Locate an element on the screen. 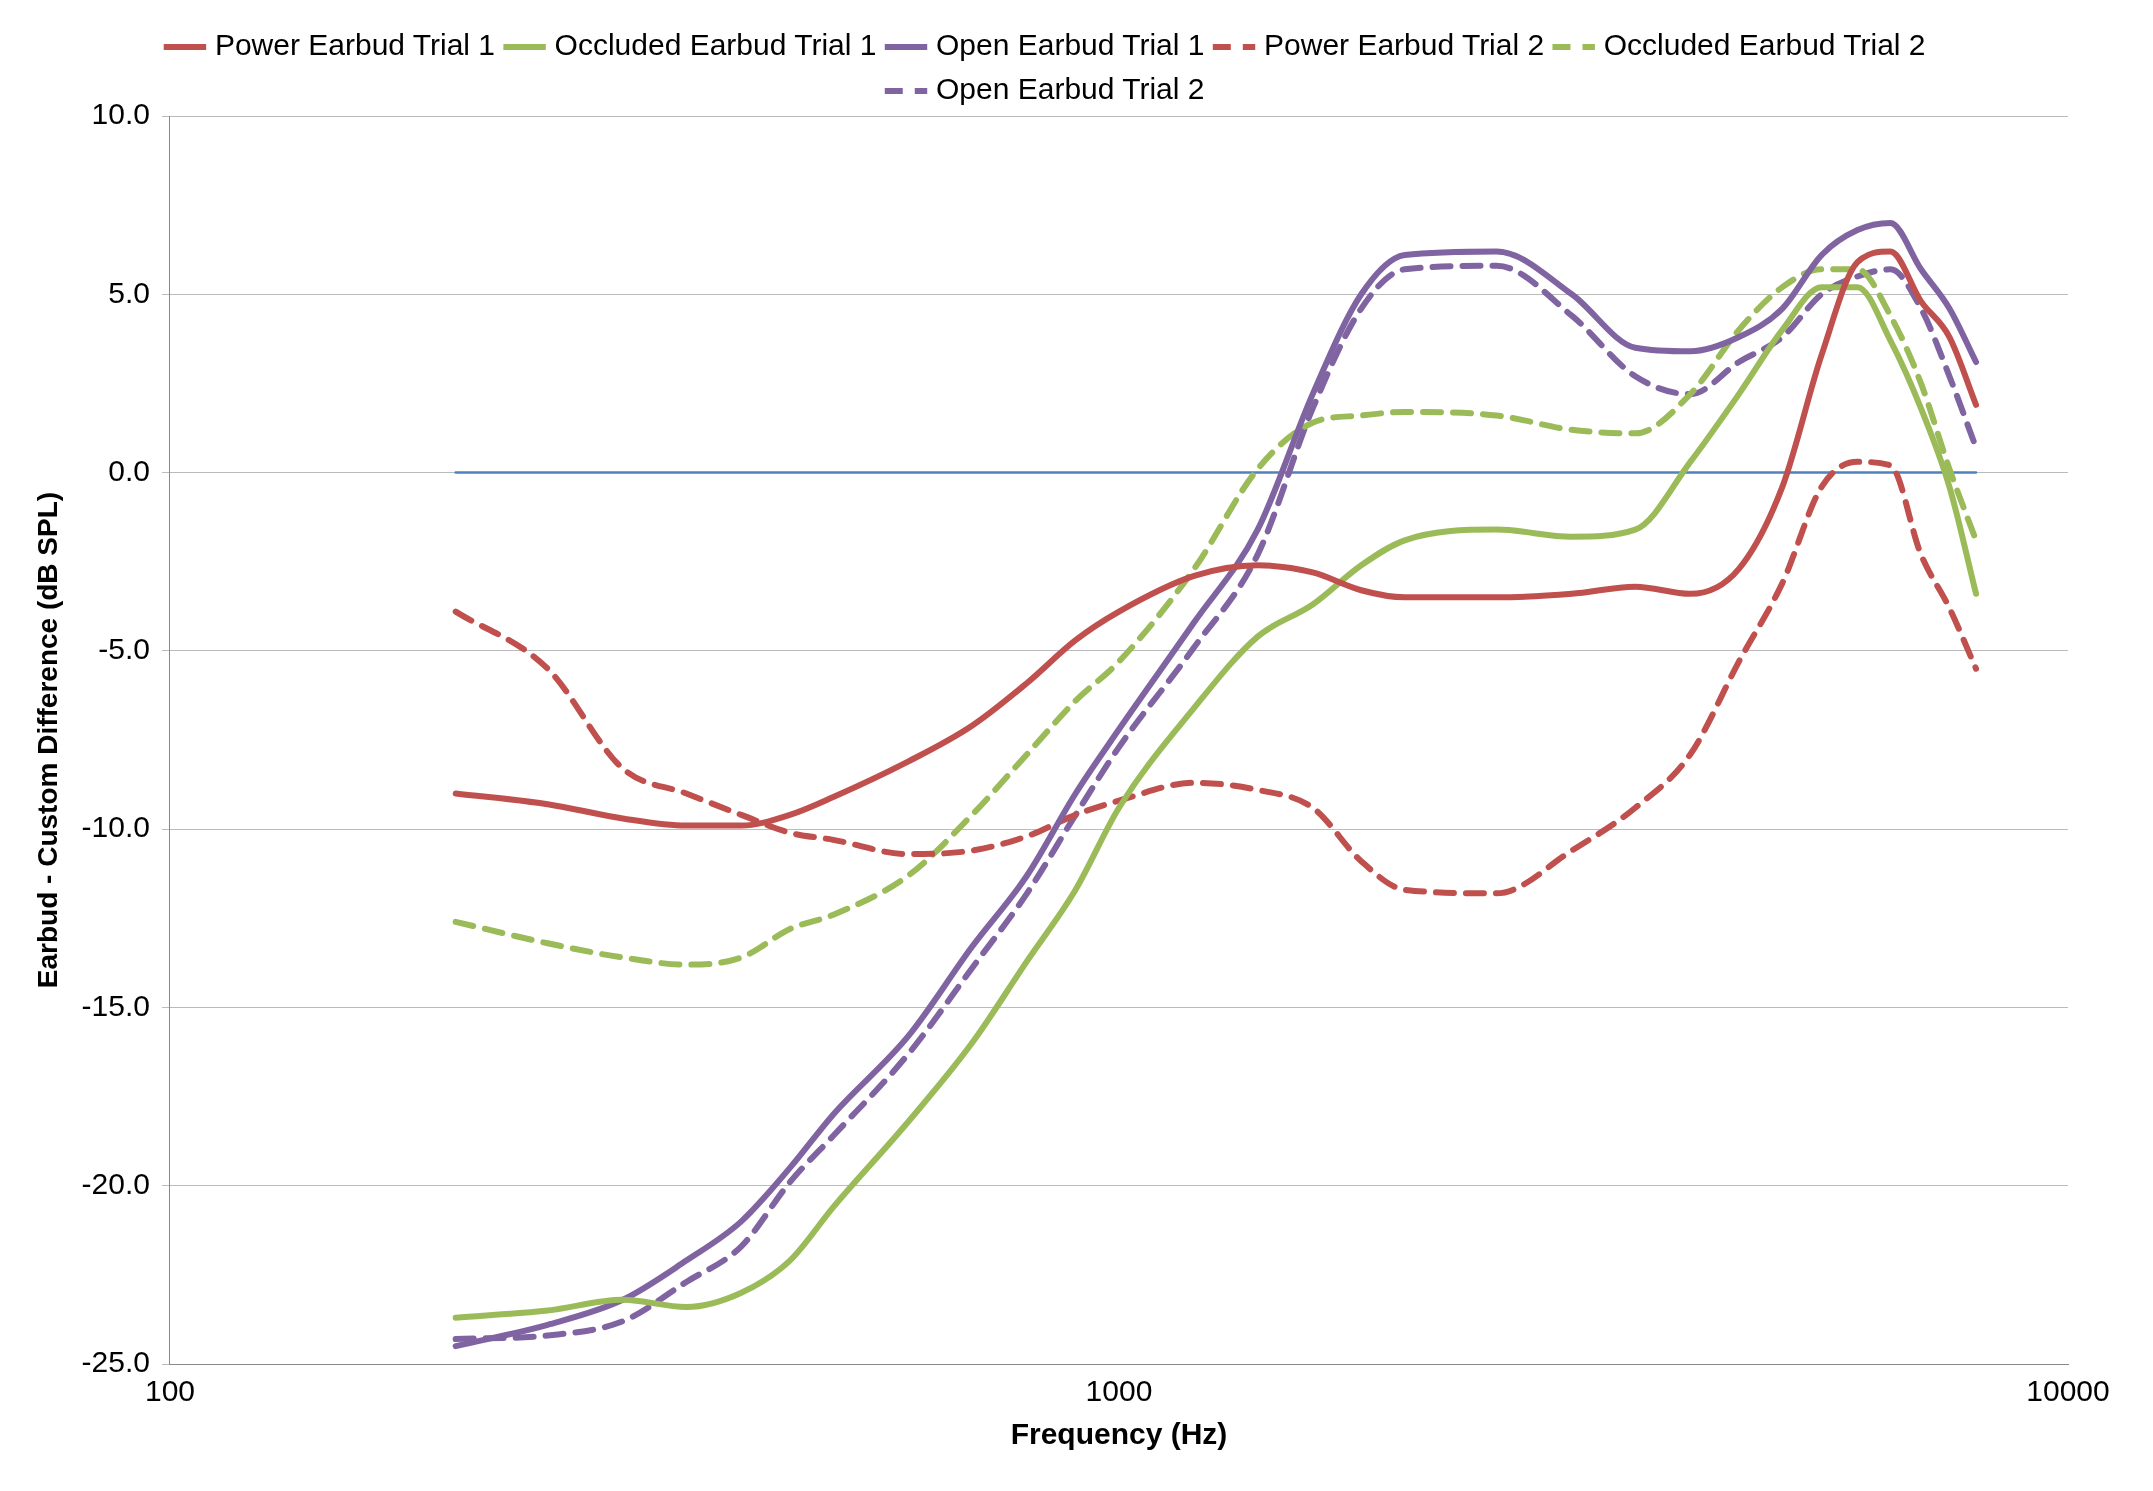 This screenshot has width=2153, height=1491. legend-label: Open Earbud Trial 1 is located at coordinates (1070, 45).